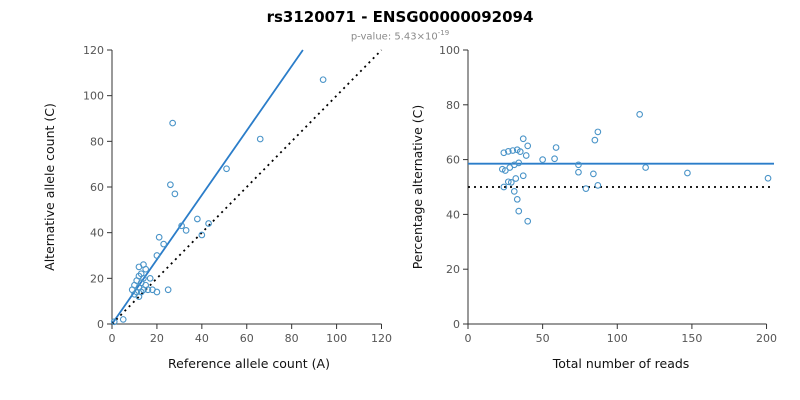 The width and height of the screenshot is (800, 400). I want to click on svg-text: 200, so click(766, 338).